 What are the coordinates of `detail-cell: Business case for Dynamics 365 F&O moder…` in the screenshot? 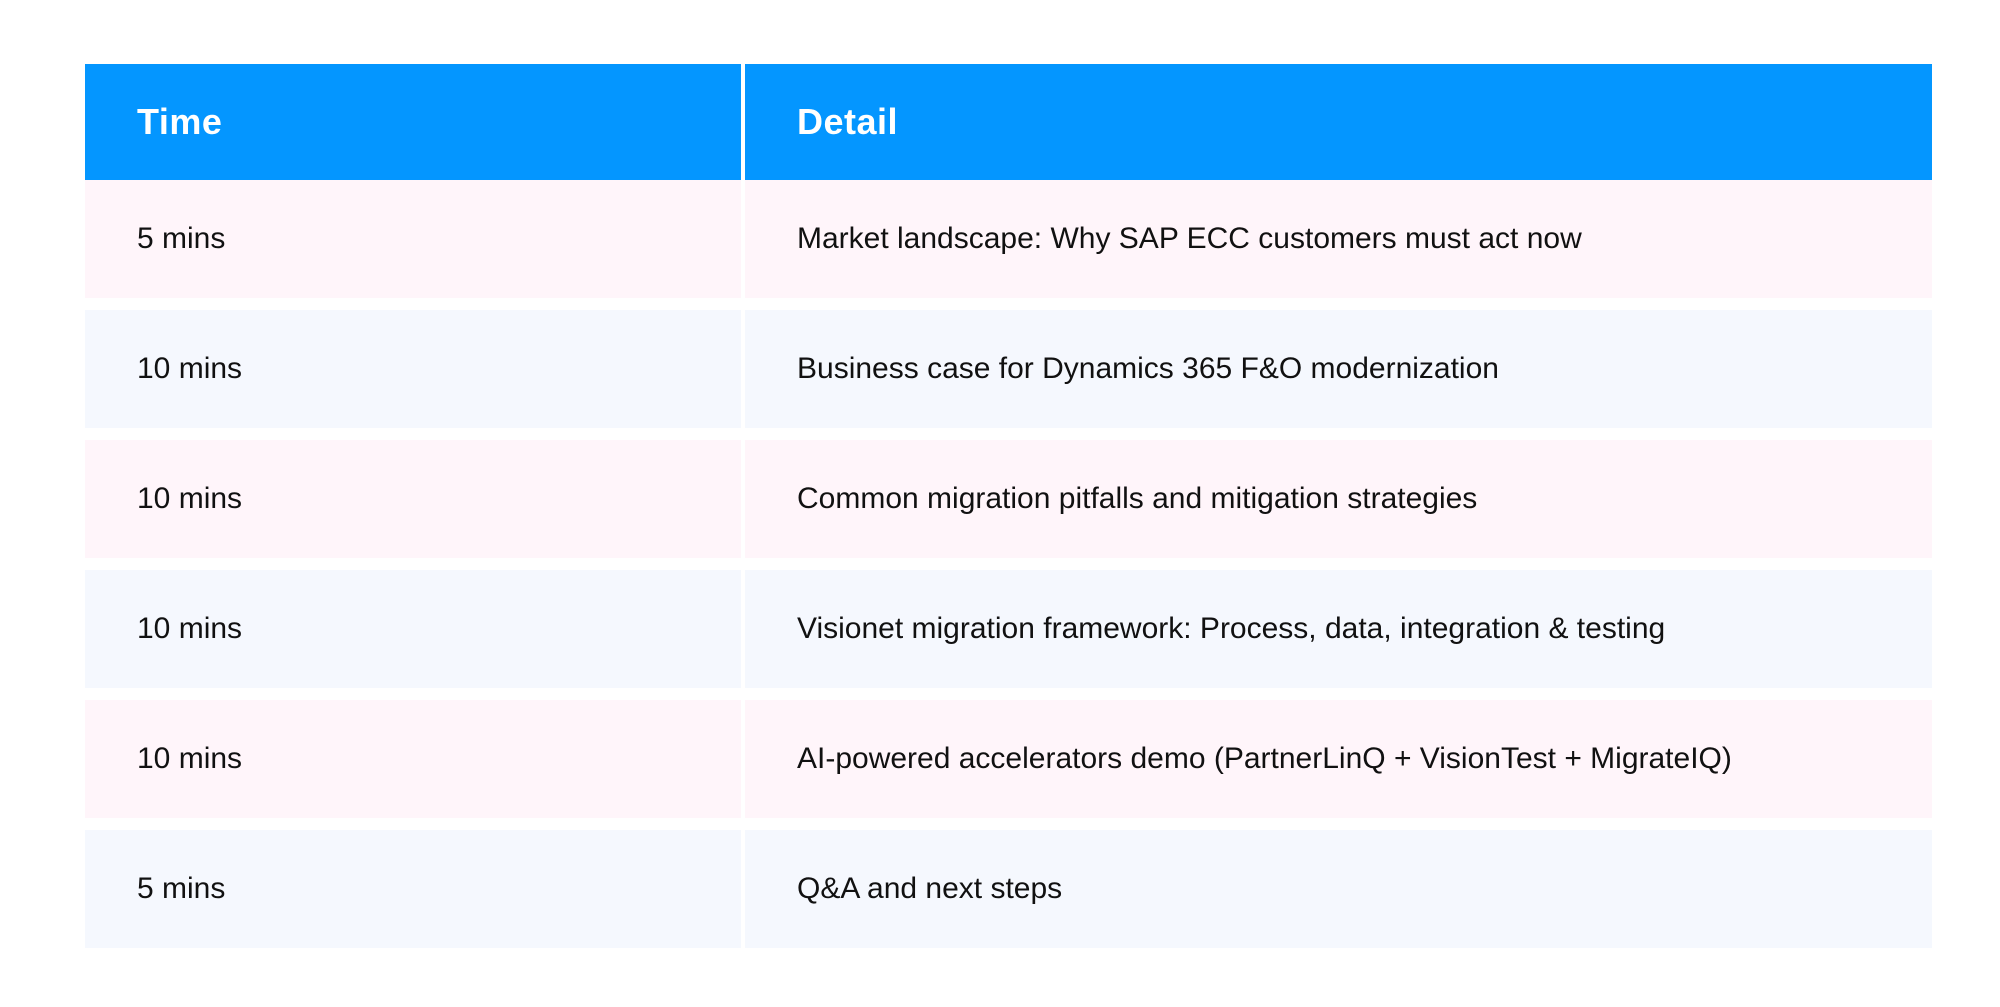 It's located at (1338, 369).